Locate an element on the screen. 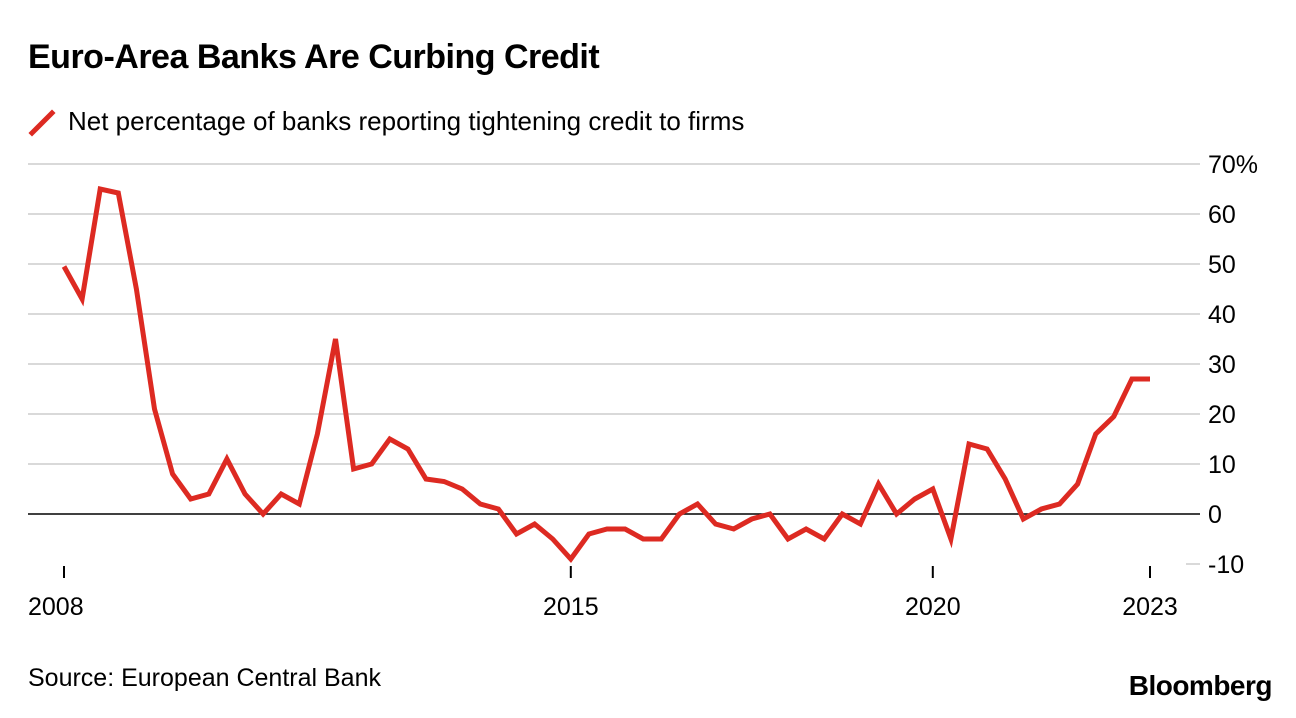  legend-line-swatch is located at coordinates (43, 122).